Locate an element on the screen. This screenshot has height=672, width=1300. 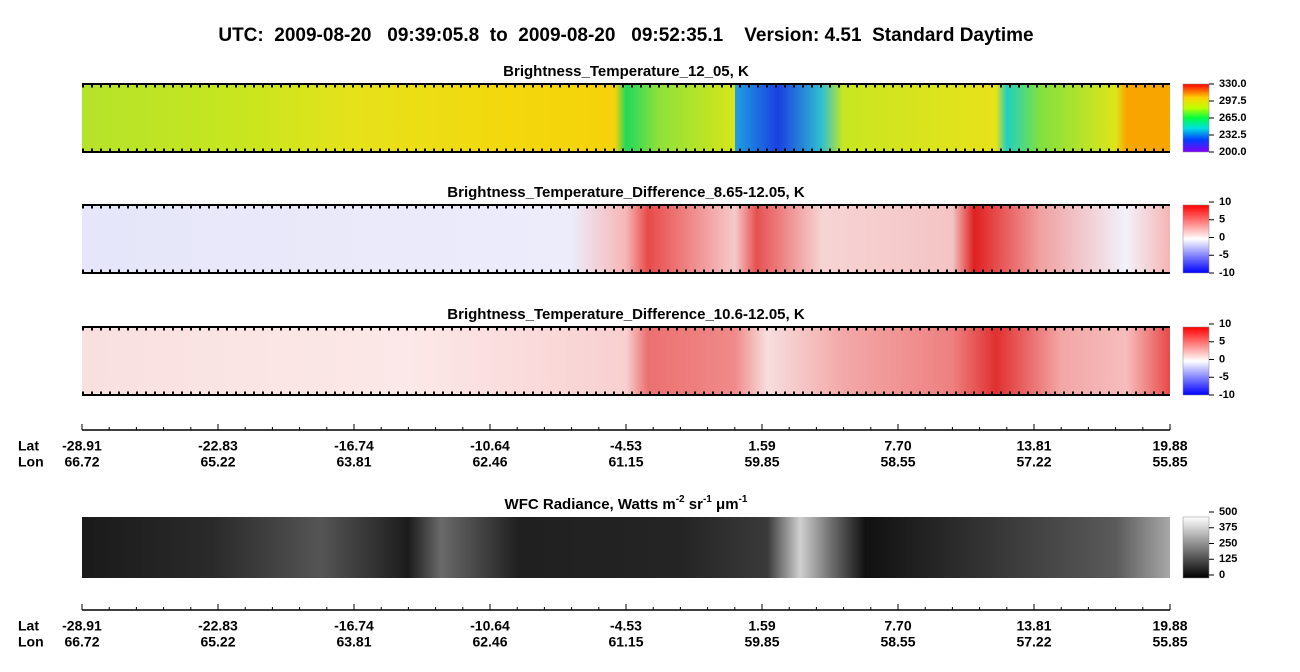
title-text: Brightness_Temperature_12_05, K is located at coordinates (626, 71).